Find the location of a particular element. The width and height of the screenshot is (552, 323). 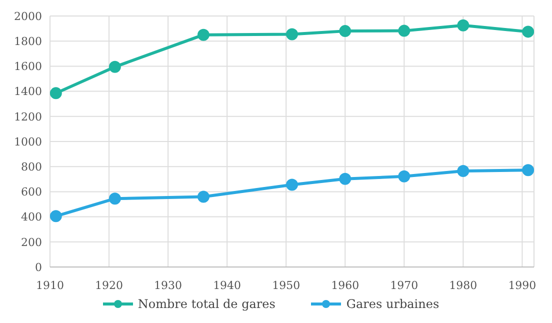

legend-label: Nombre total de gares is located at coordinates (207, 304).